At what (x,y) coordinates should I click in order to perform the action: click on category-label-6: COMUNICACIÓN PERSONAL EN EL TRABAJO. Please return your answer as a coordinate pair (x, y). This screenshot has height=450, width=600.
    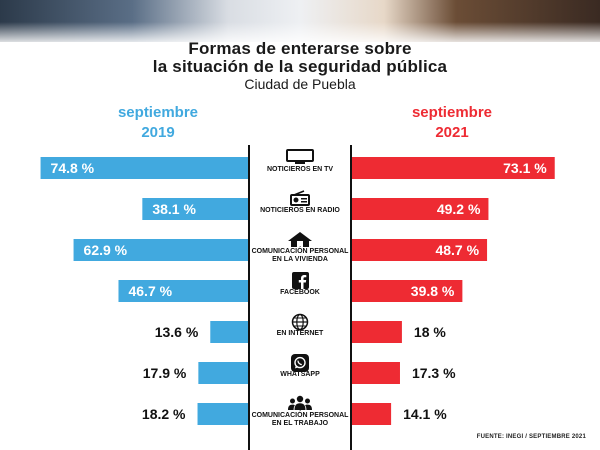
    Looking at the image, I should click on (300, 419).